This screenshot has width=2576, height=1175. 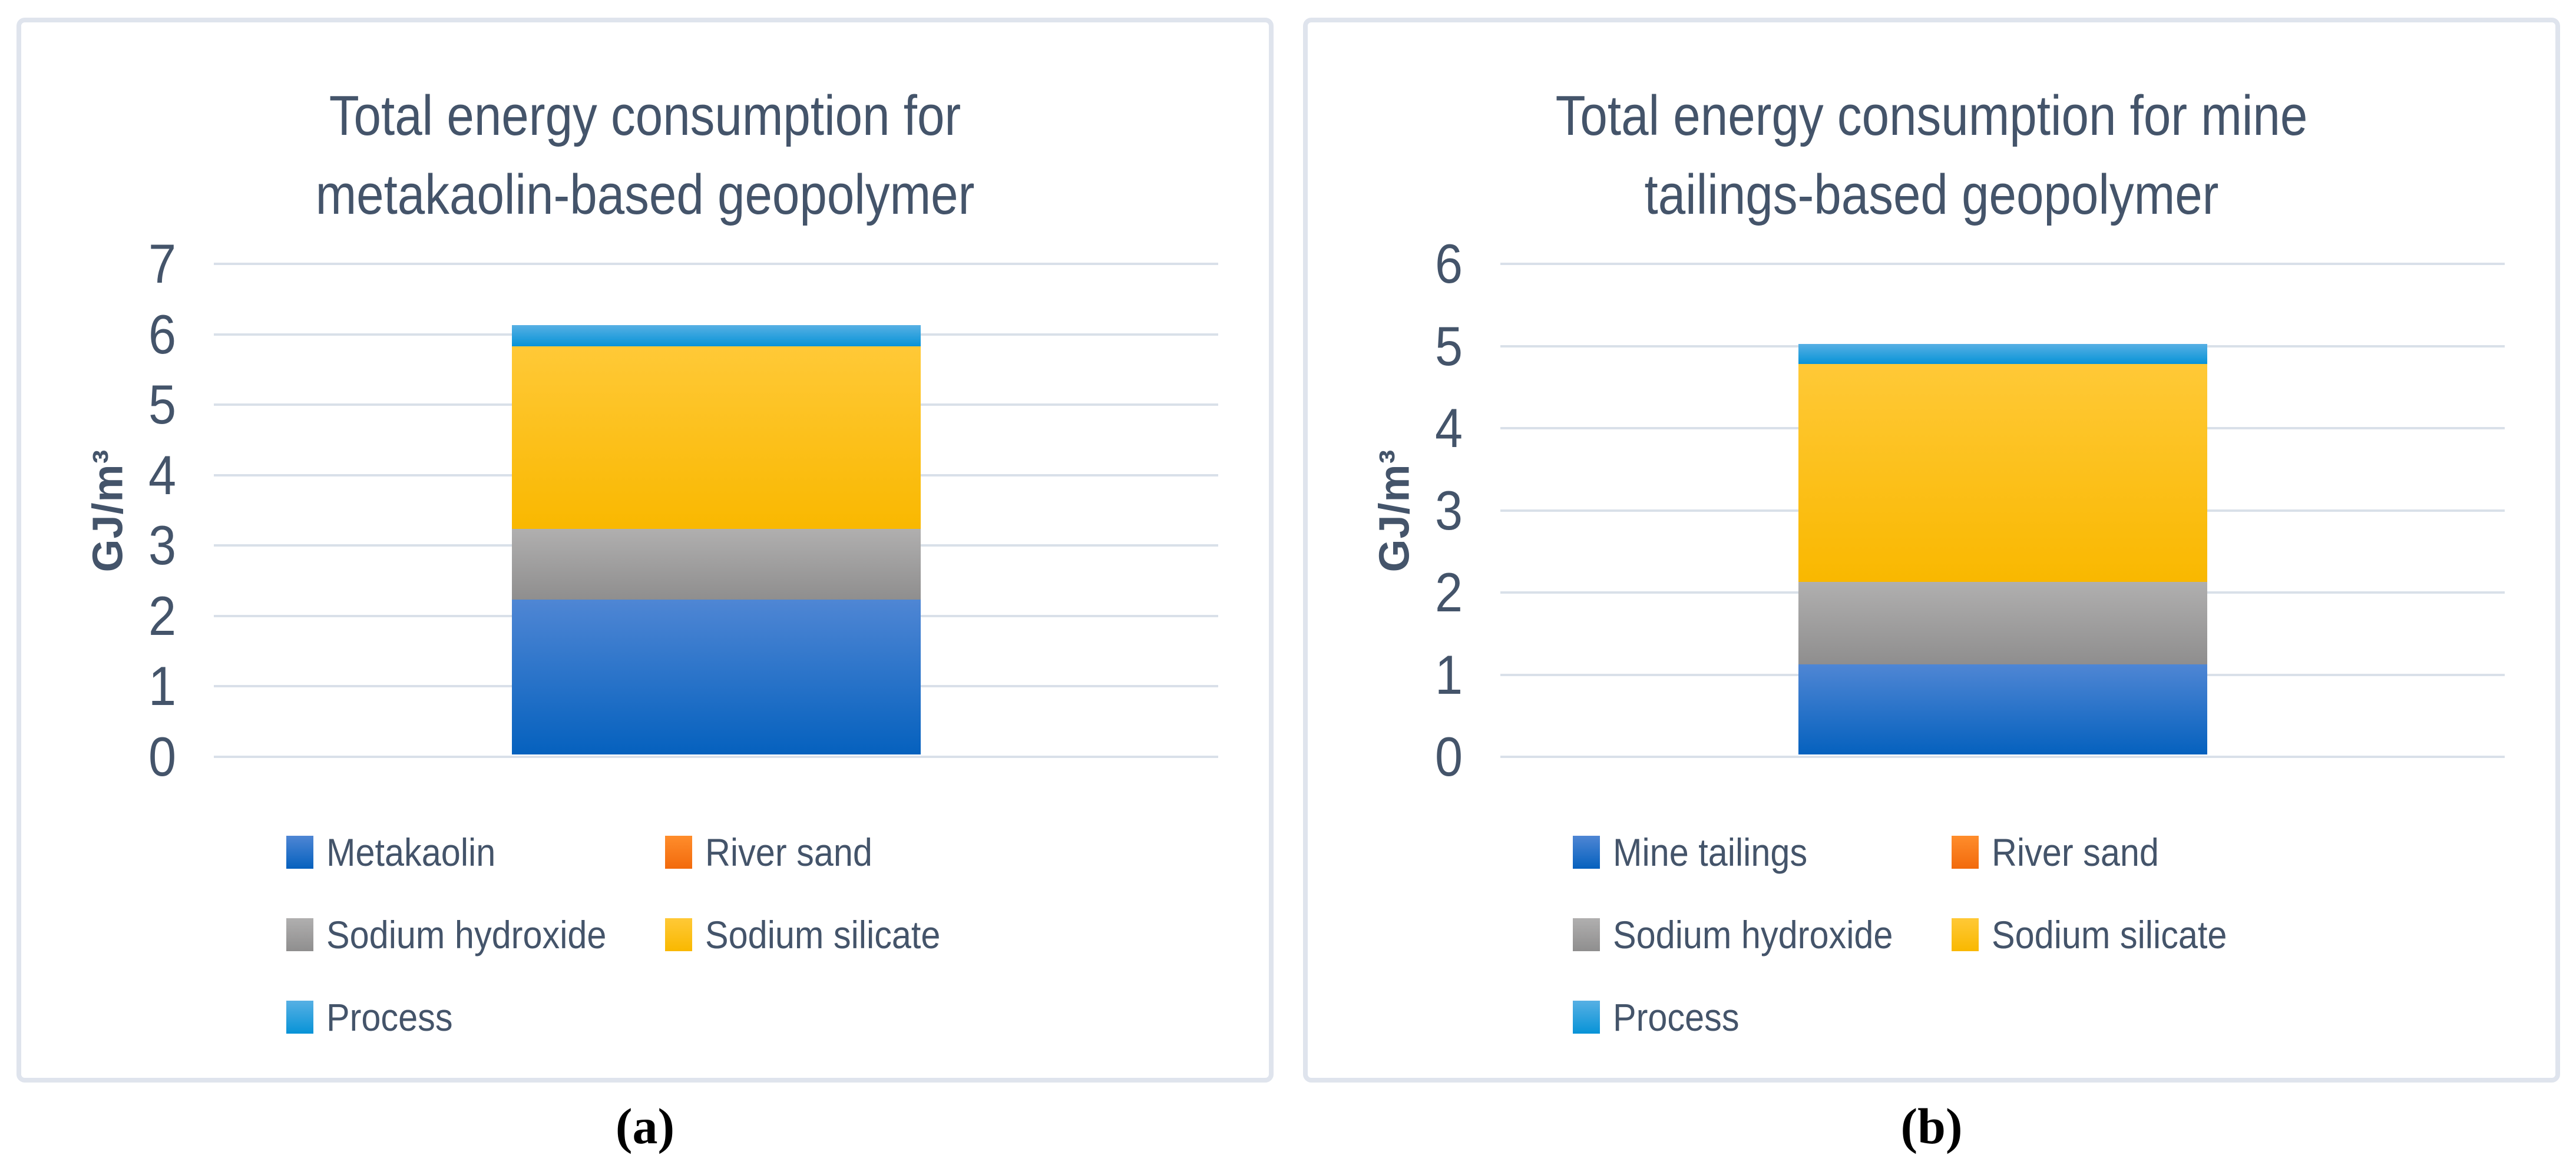 What do you see at coordinates (1586, 852) in the screenshot?
I see `legend-swatch-mine-tailings` at bounding box center [1586, 852].